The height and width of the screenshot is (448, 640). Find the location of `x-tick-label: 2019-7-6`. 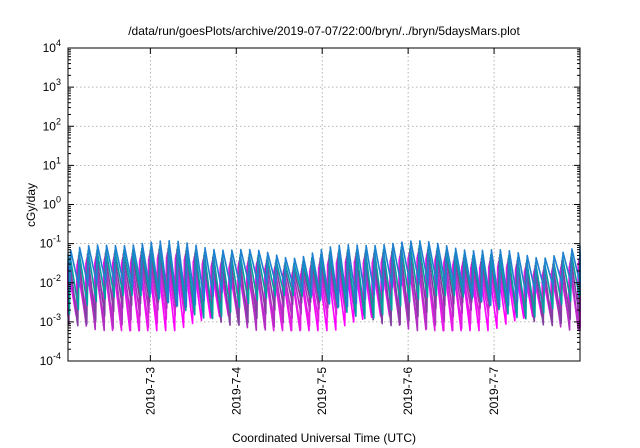

x-tick-label: 2019-7-6 is located at coordinates (408, 391).